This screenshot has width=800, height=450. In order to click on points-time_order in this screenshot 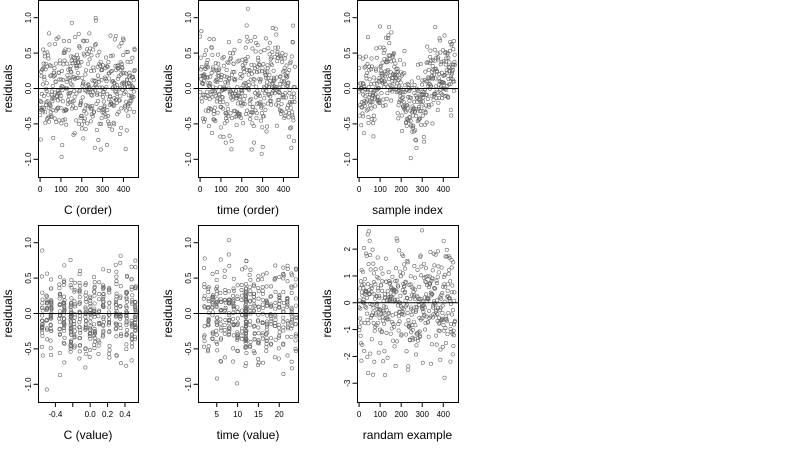, I will do `click(247, 81)`.